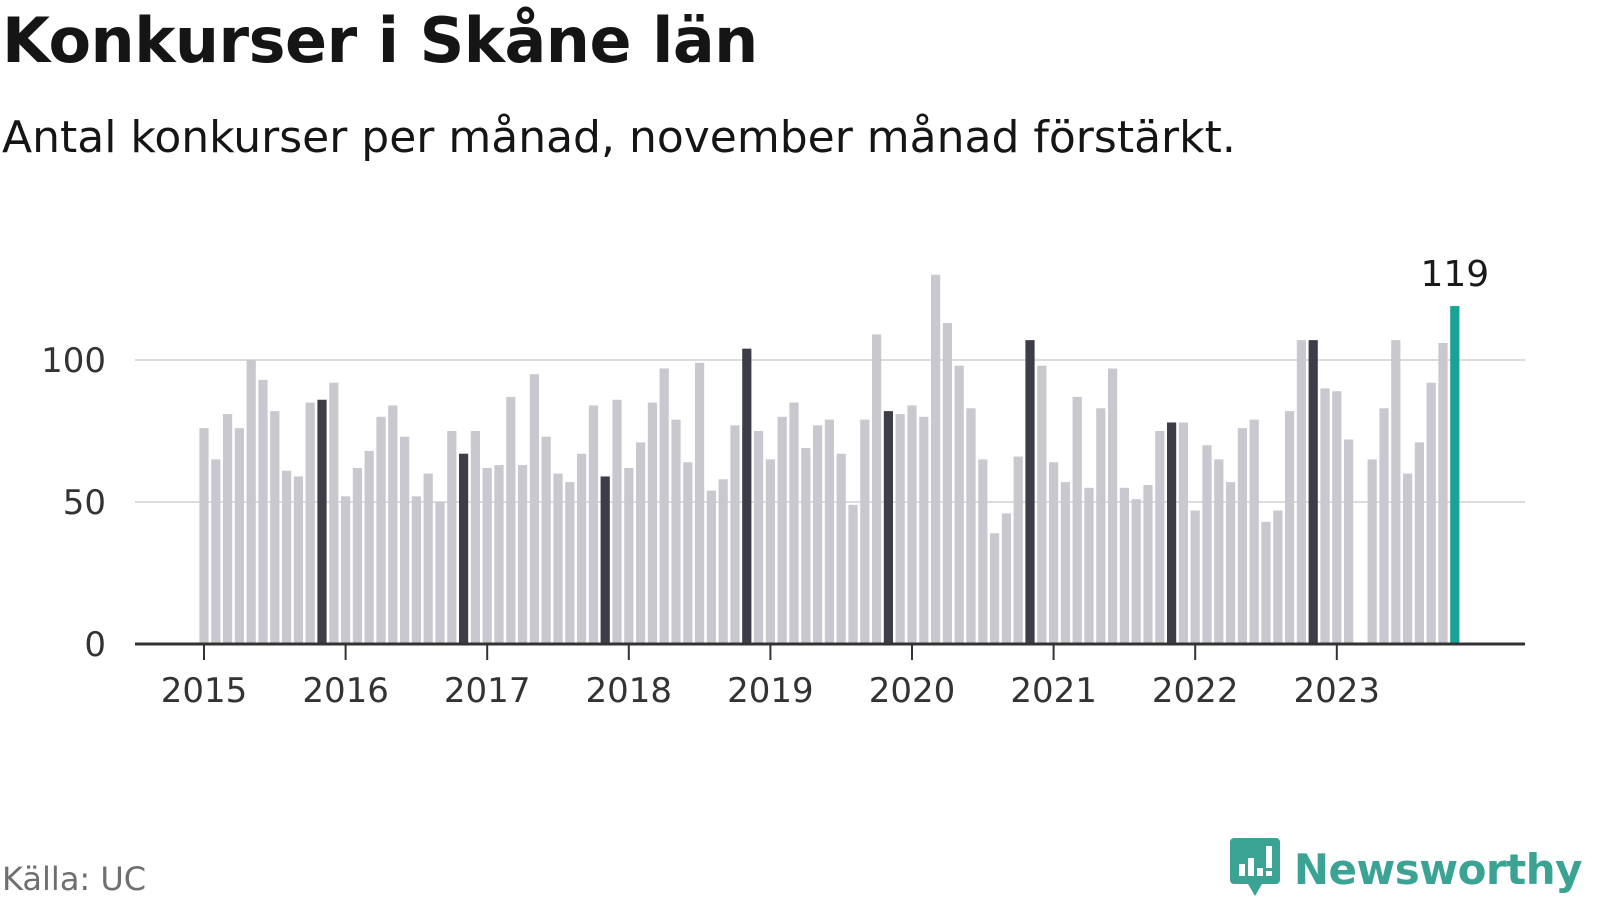  I want to click on latest-value-label: 119, so click(1454, 274).